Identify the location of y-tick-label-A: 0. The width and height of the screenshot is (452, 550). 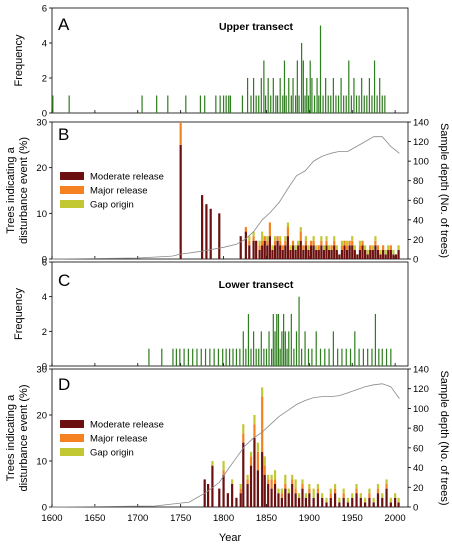
(44, 114).